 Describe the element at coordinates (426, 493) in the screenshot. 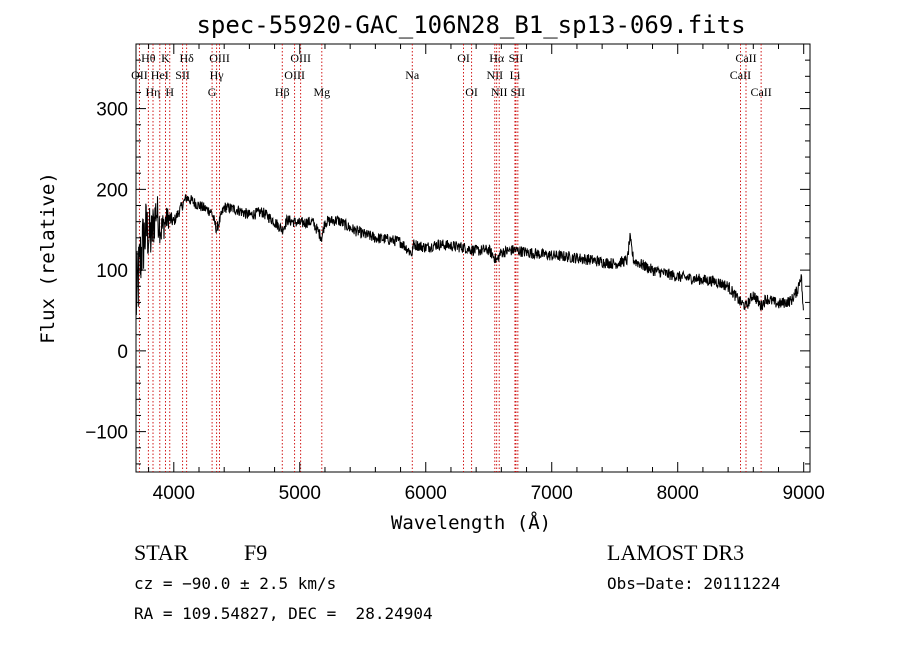

I see `x-tick-label: 6000` at that location.